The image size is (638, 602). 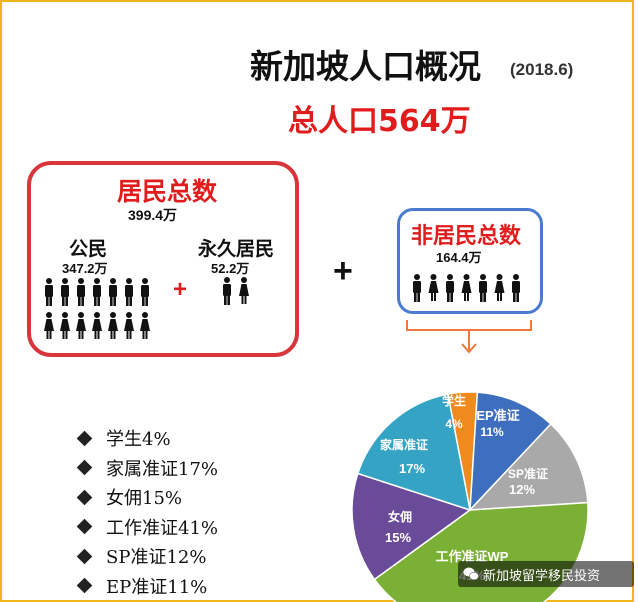 I want to click on date-label: (2018.6), so click(x=542, y=69).